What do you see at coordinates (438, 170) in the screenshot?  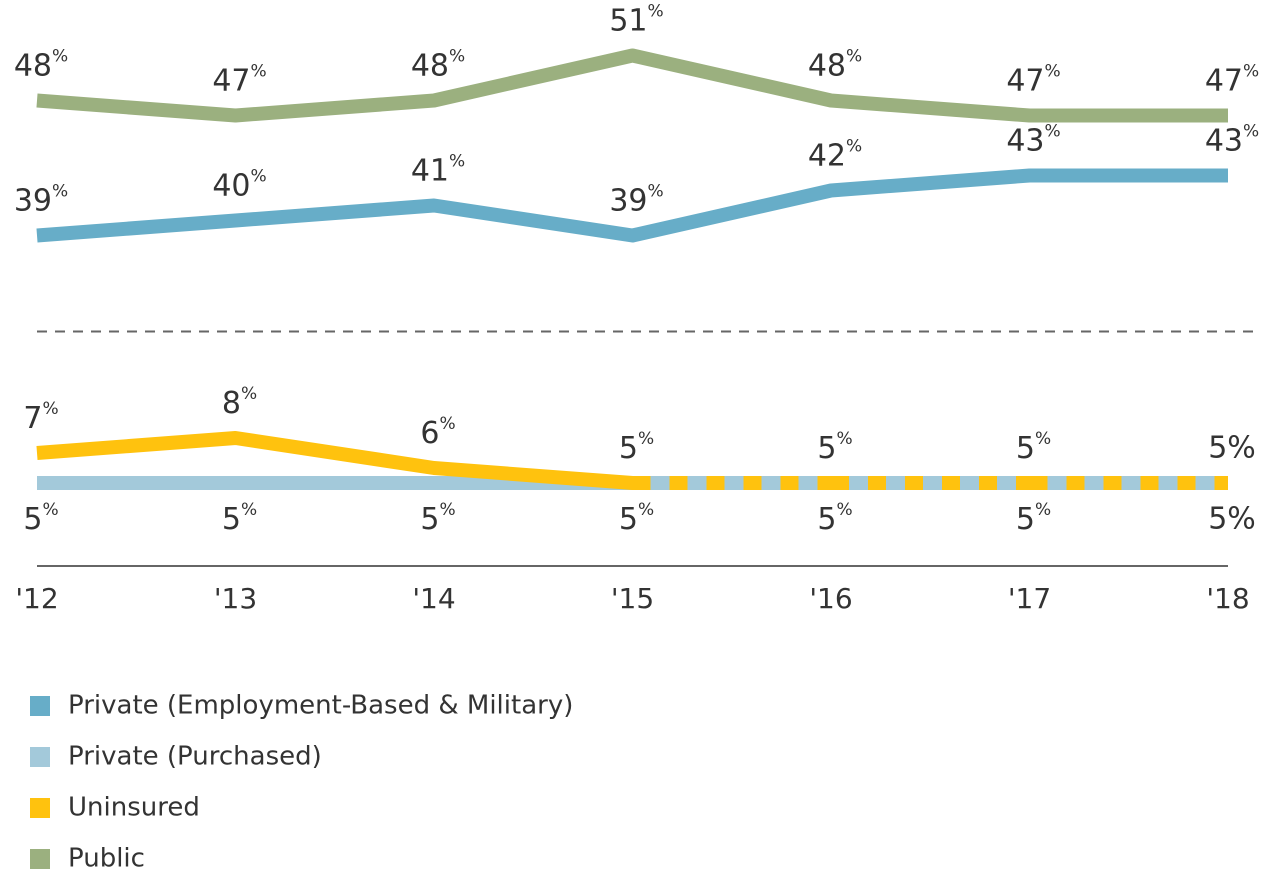 I see `value-label: 41%` at bounding box center [438, 170].